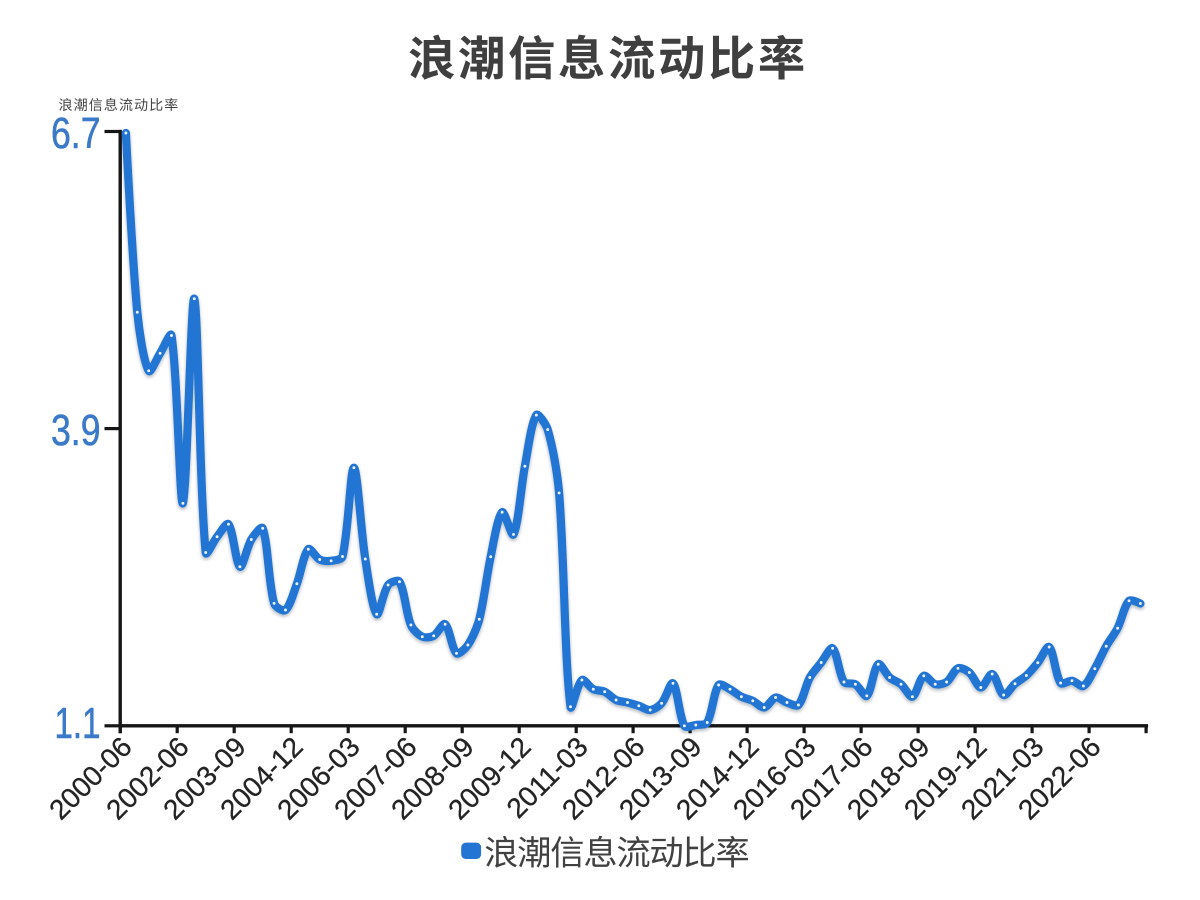 The width and height of the screenshot is (1200, 900). What do you see at coordinates (76, 430) in the screenshot?
I see `svg-text: 3.9` at bounding box center [76, 430].